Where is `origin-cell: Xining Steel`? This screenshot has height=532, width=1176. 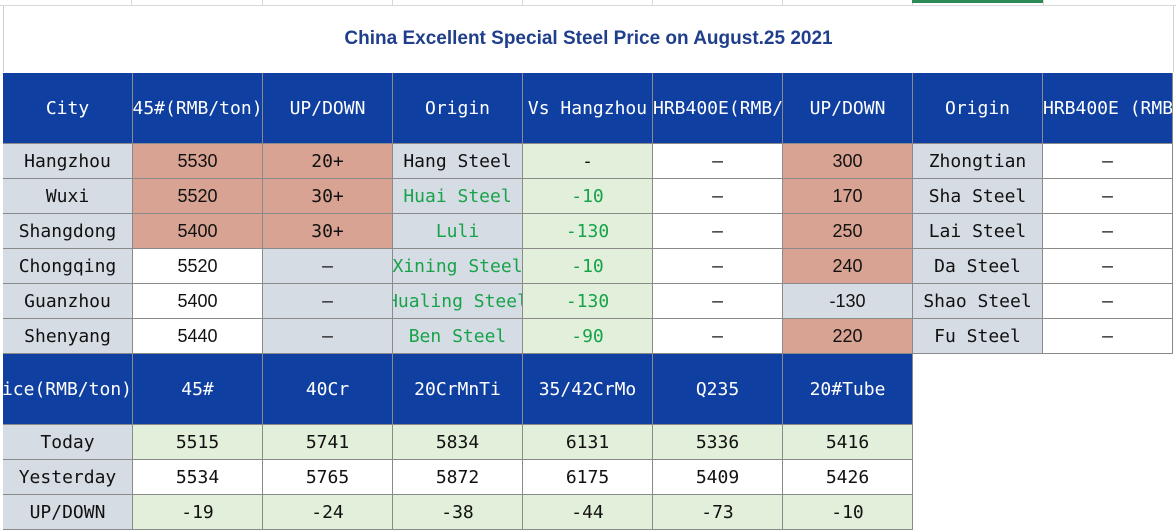
origin-cell: Xining Steel is located at coordinates (458, 266).